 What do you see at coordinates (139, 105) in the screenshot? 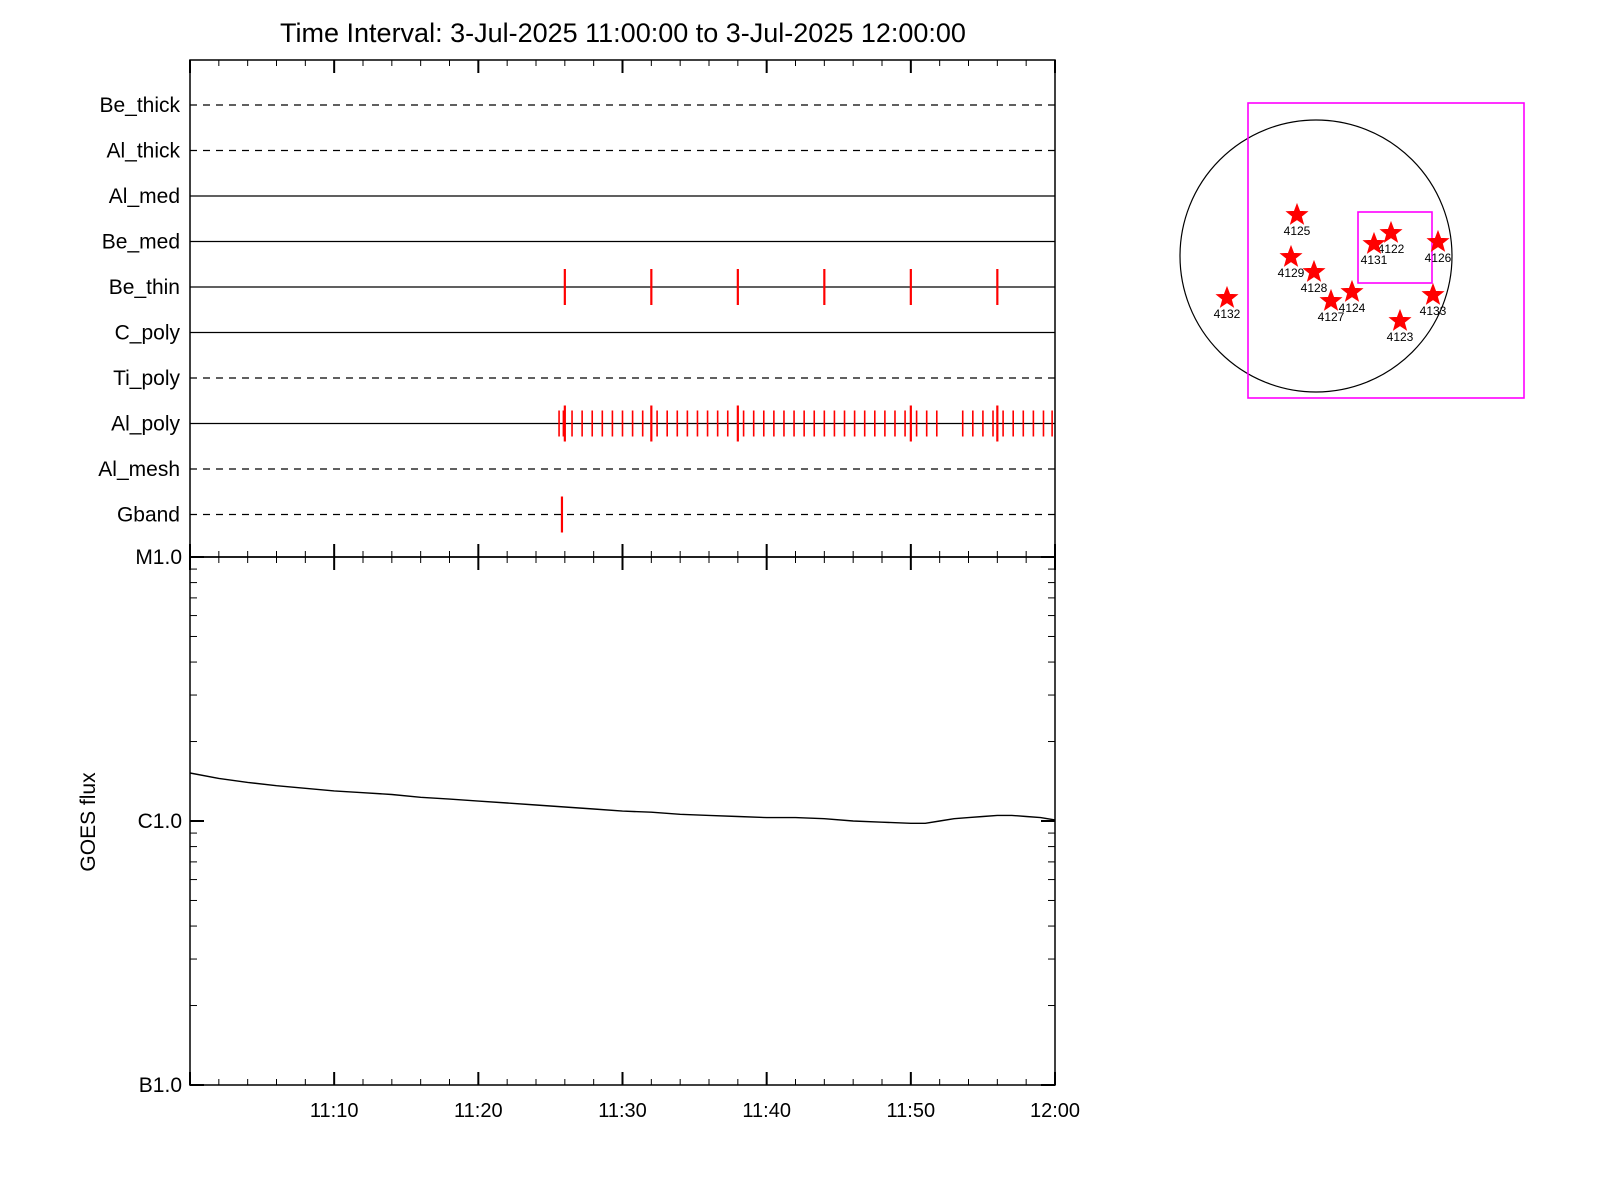
I see `channel-label-Be_thick: Be_thick` at bounding box center [139, 105].